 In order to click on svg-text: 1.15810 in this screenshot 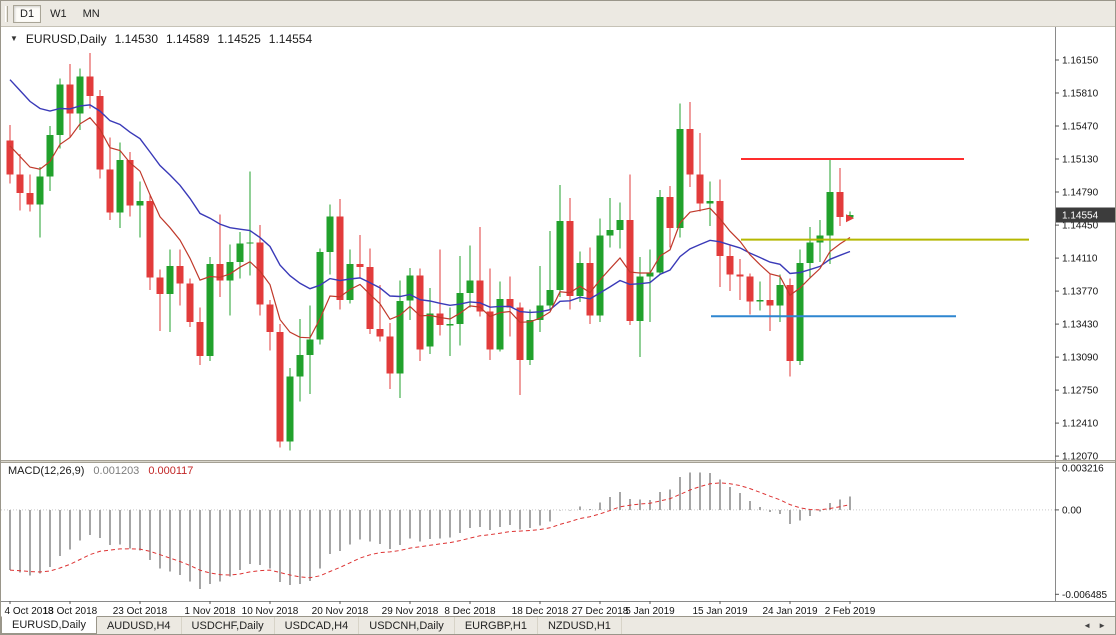, I will do `click(1080, 94)`.